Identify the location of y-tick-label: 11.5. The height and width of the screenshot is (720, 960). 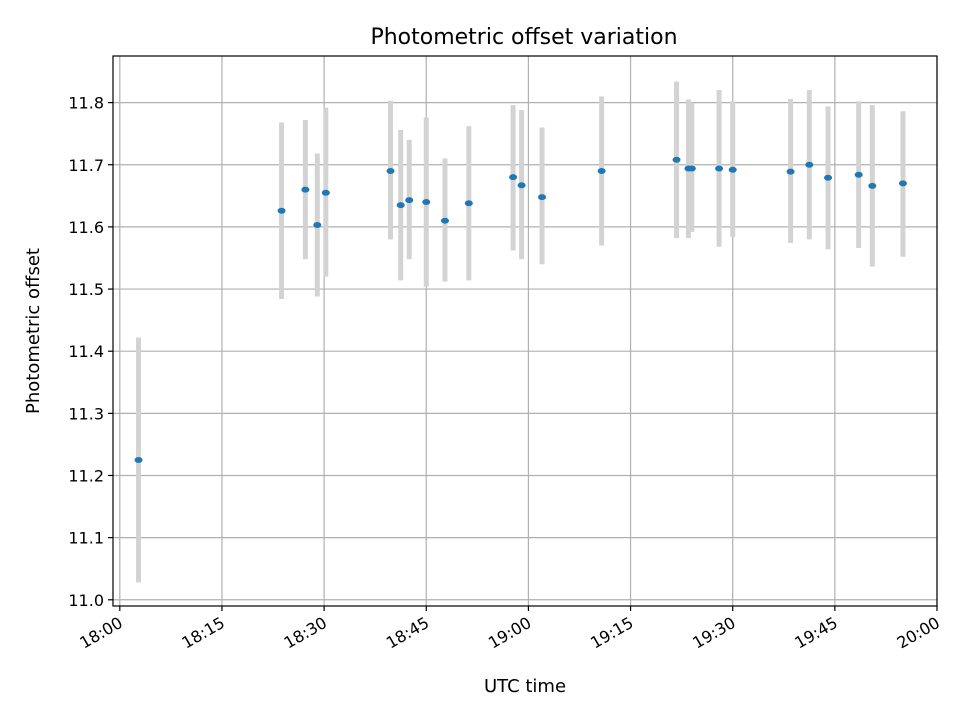
(86, 289).